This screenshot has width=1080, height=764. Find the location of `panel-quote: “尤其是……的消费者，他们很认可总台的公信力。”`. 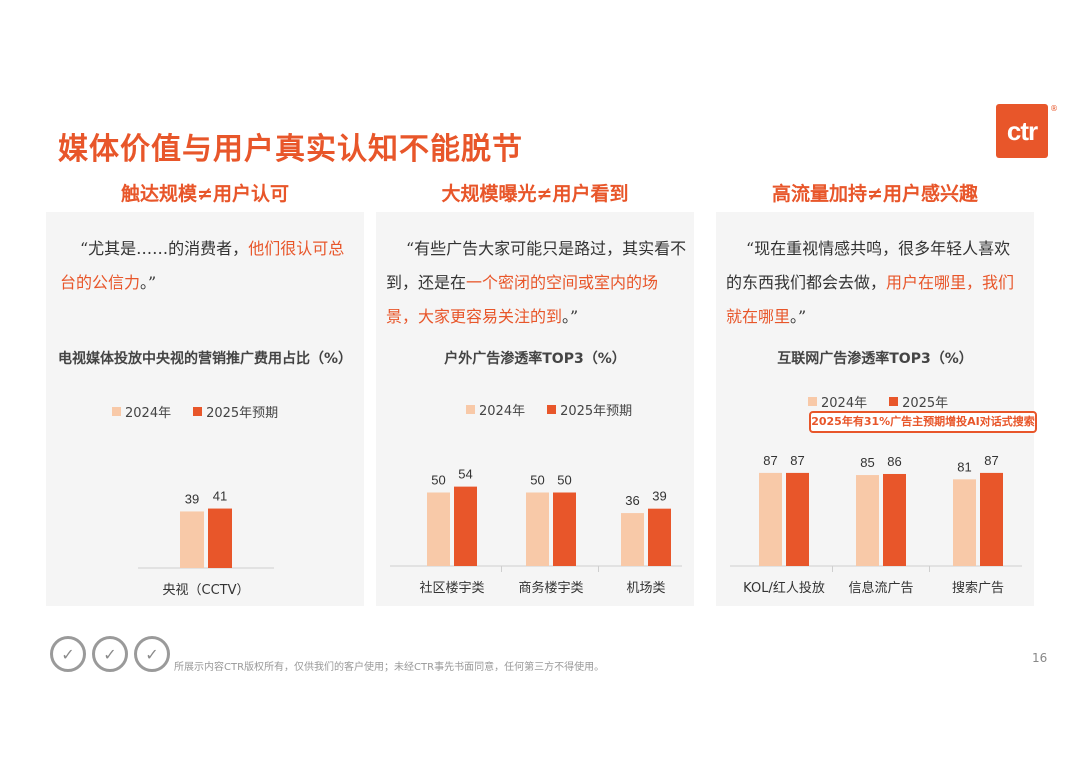

panel-quote: “尤其是……的消费者，他们很认可总台的公信力。” is located at coordinates (205, 266).